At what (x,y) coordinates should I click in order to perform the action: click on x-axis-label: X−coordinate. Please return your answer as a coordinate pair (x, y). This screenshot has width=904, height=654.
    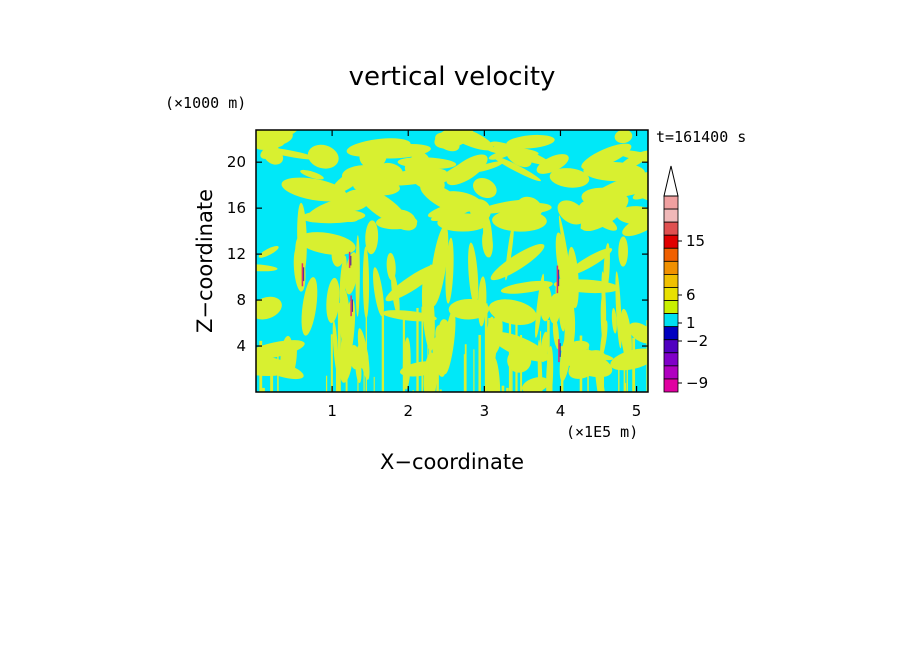
    Looking at the image, I should click on (452, 462).